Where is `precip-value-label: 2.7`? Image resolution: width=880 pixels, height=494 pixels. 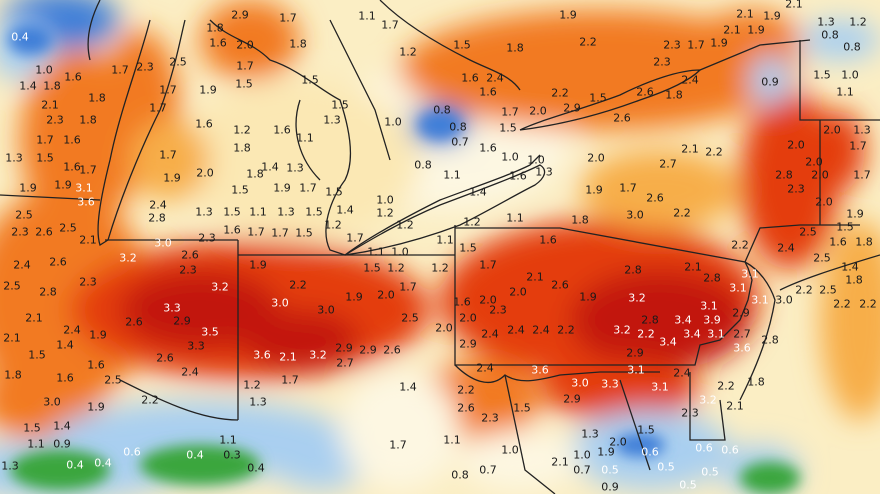
precip-value-label: 2.7 is located at coordinates (742, 334).